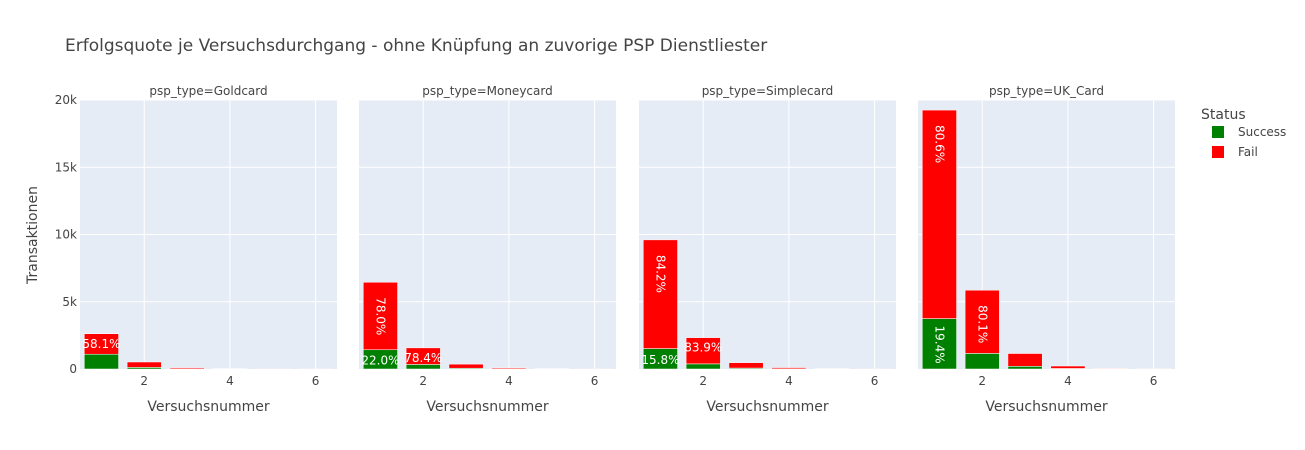  I want to click on panel-1: 58.1% psp_type=Goldcard 2 4 6 Versuchsnummer, so click(208, 249).